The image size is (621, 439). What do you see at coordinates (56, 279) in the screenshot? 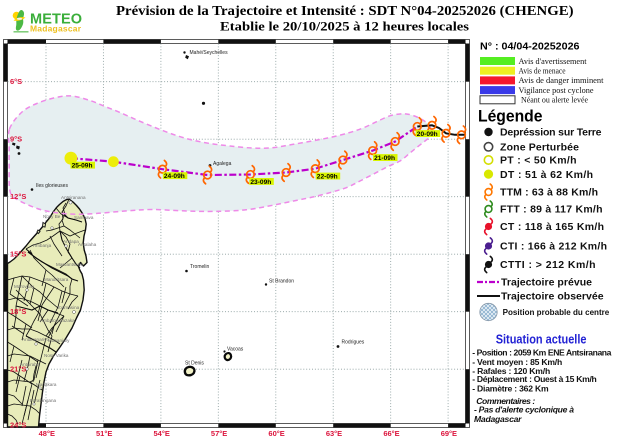
I see `svg-text: Mandritsara` at bounding box center [56, 279].